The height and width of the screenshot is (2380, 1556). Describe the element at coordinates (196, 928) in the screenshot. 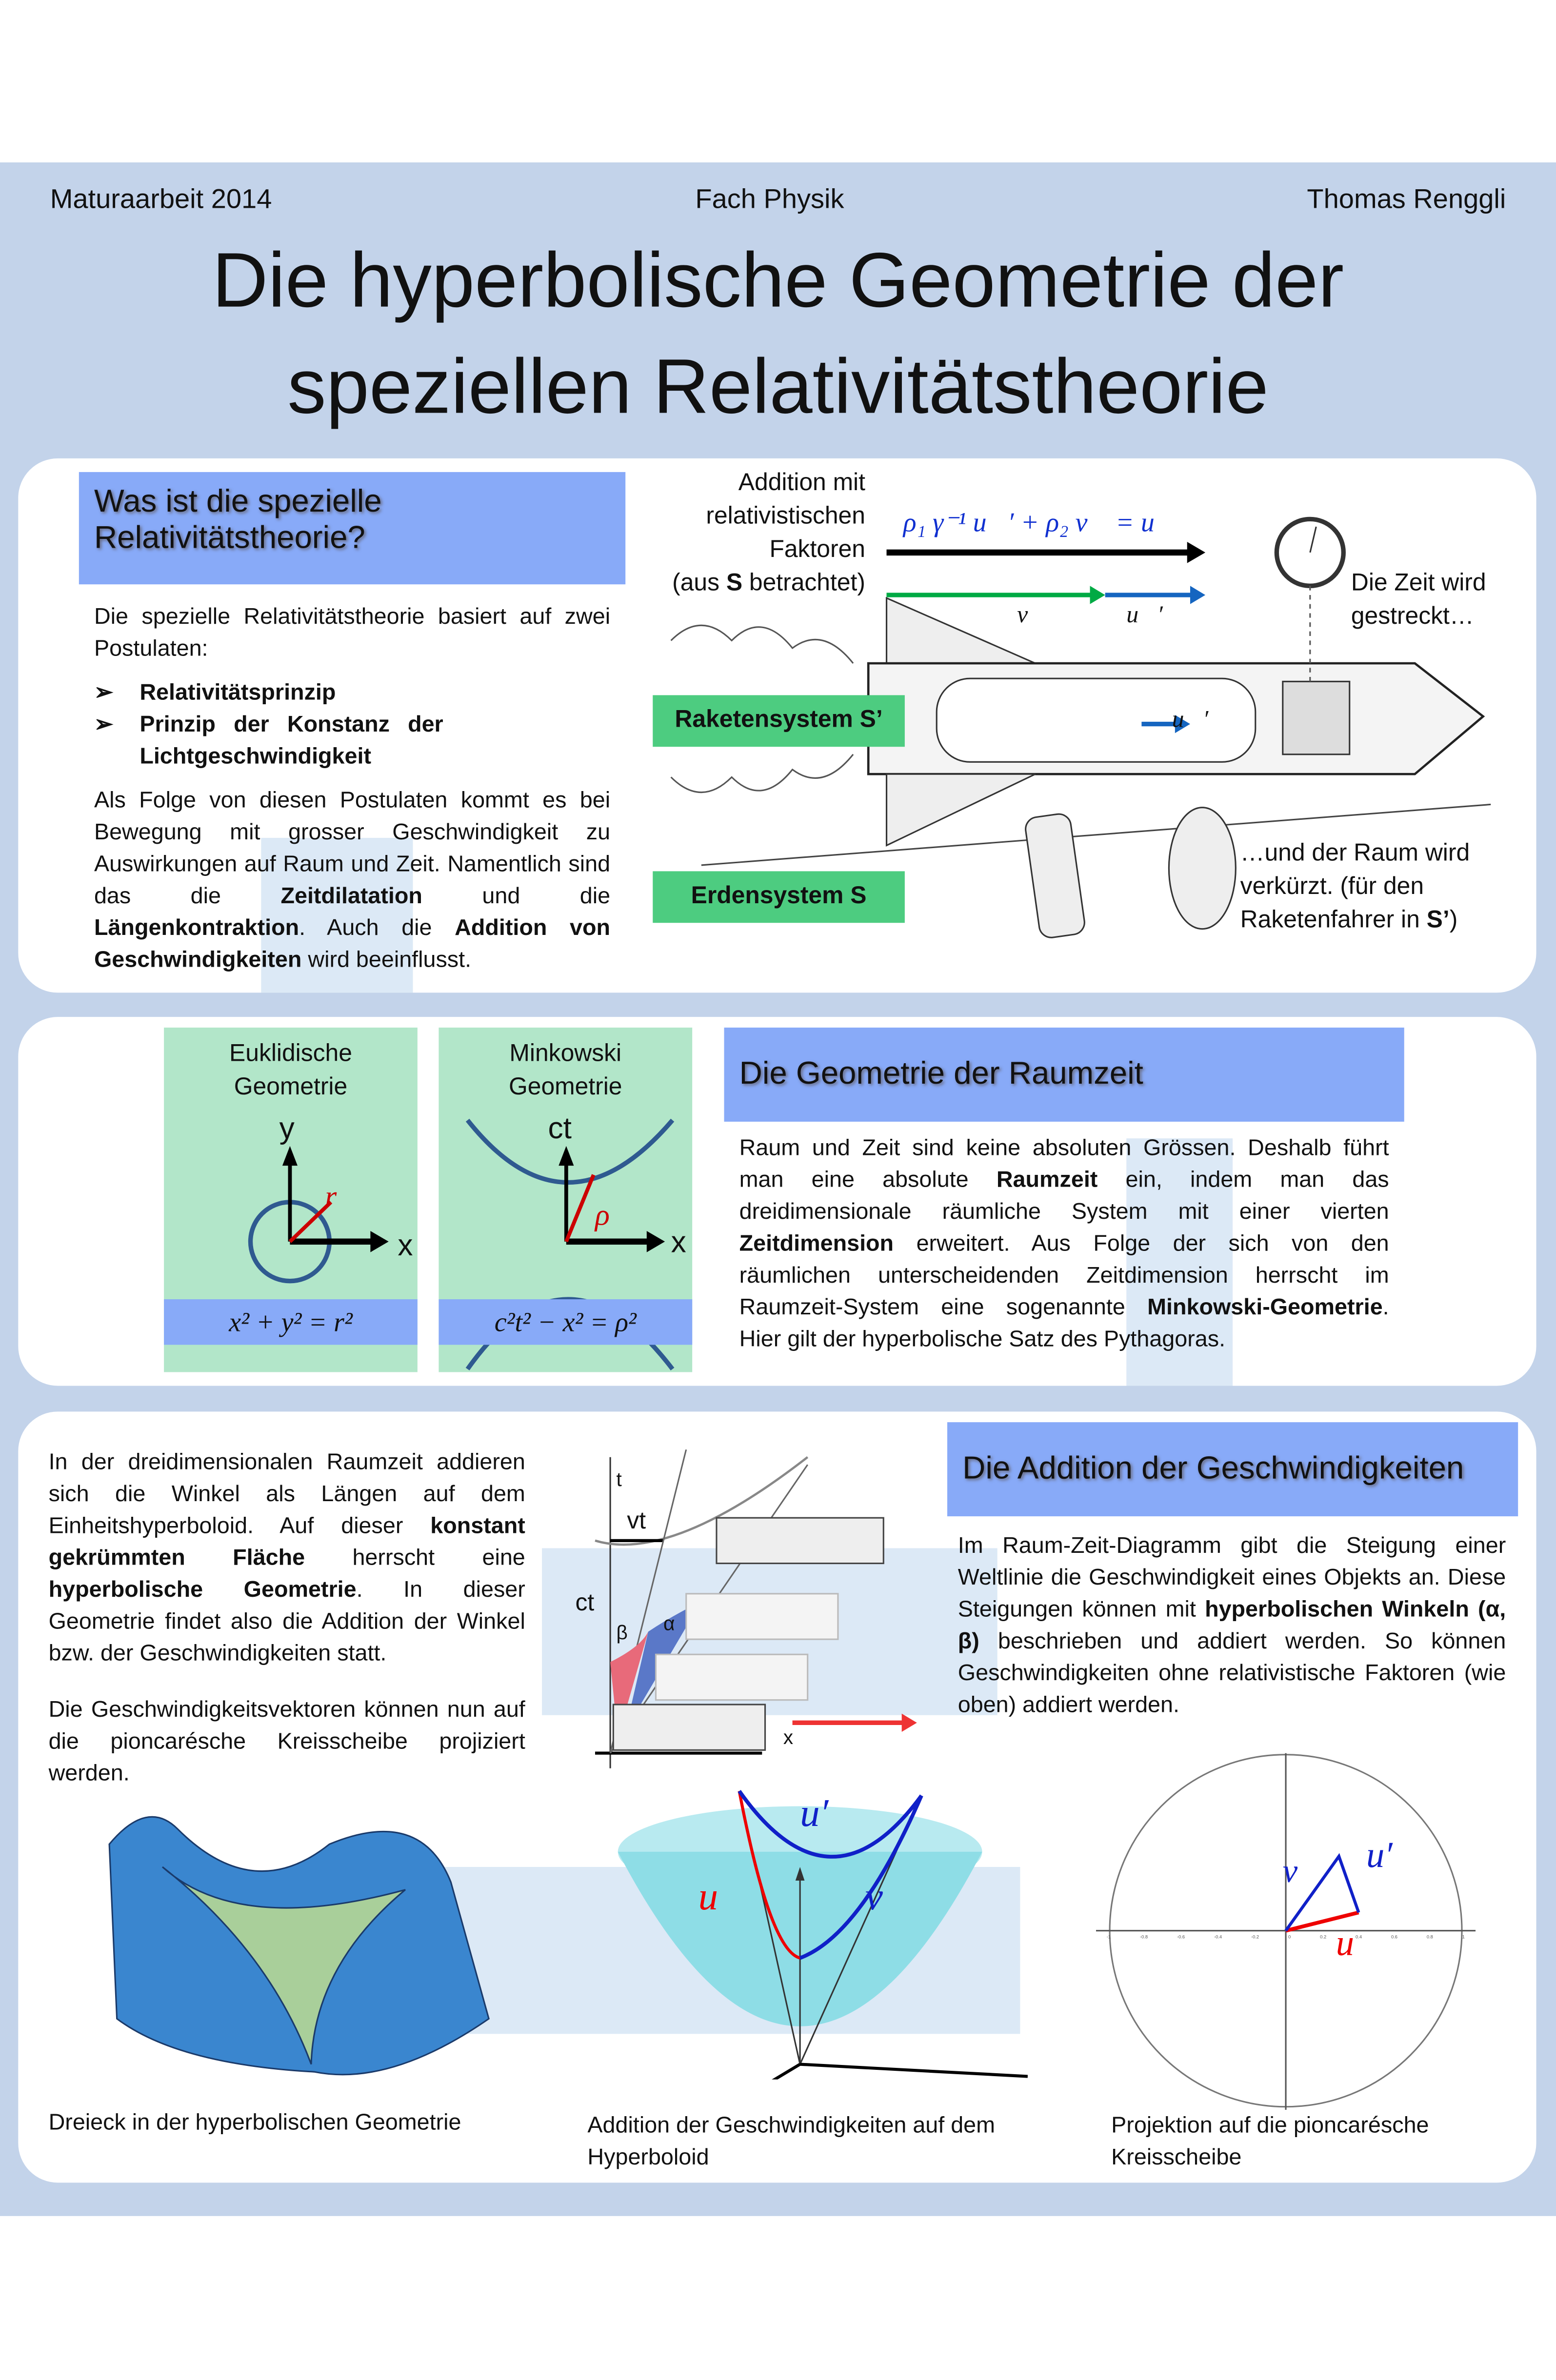

I see `bold-term: Längenkontraktion` at that location.